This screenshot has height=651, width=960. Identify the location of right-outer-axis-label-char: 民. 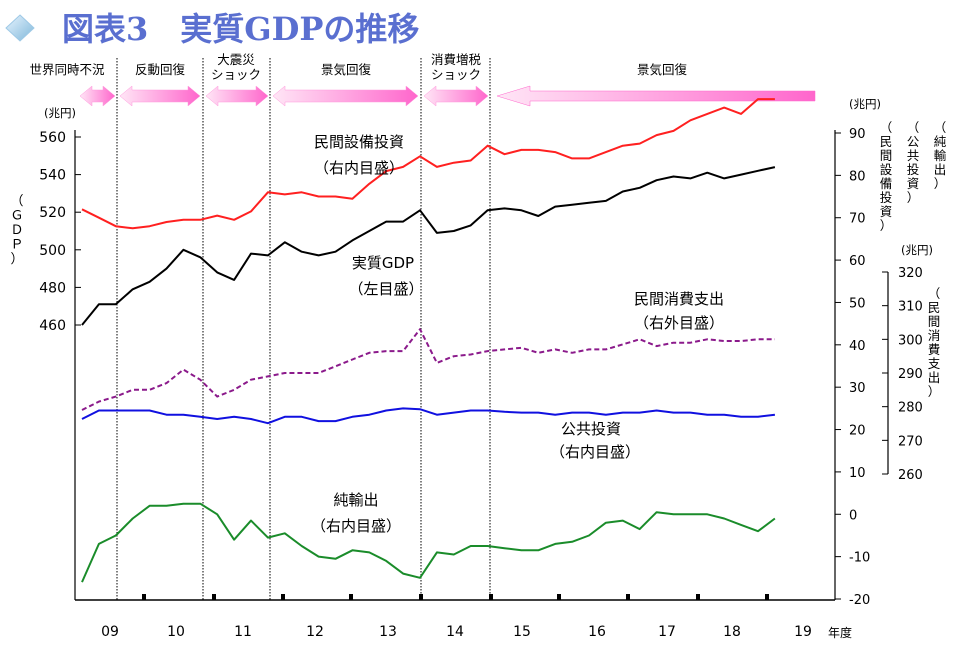
(934, 307).